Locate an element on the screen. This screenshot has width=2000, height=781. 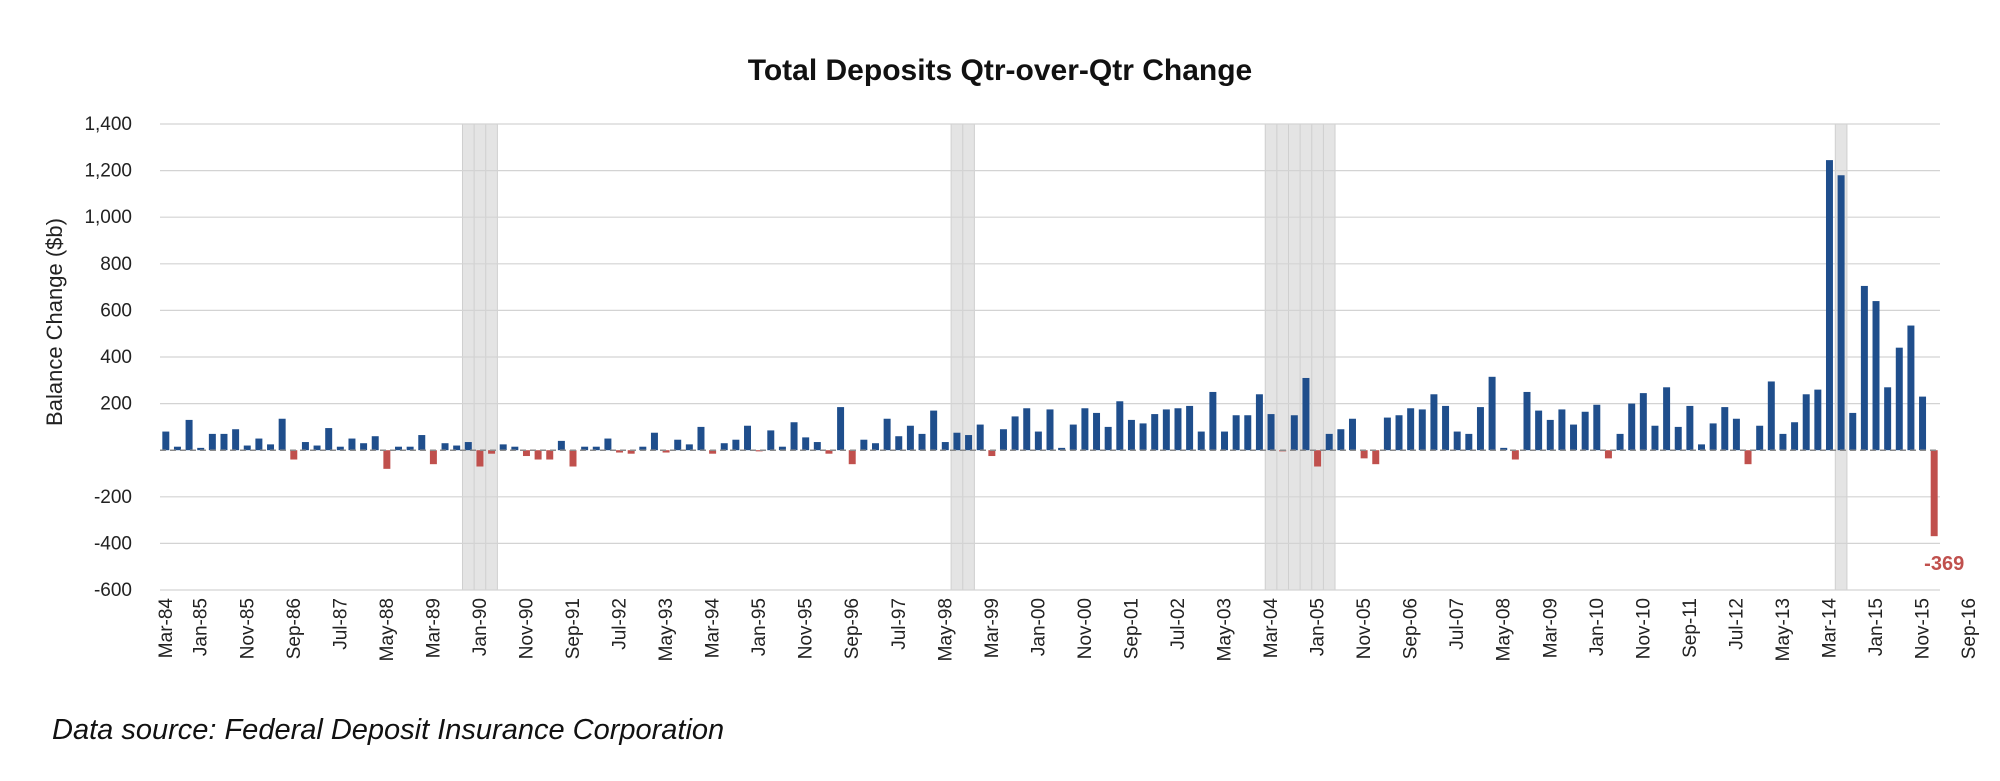
x-tick-label: Jul-87 is located at coordinates (340, 624).